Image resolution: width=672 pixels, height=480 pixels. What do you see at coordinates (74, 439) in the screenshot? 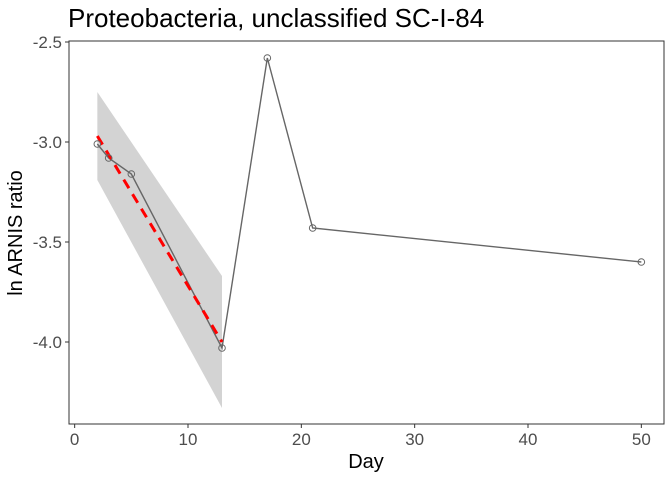
I see `x-tick-label: 0` at bounding box center [74, 439].